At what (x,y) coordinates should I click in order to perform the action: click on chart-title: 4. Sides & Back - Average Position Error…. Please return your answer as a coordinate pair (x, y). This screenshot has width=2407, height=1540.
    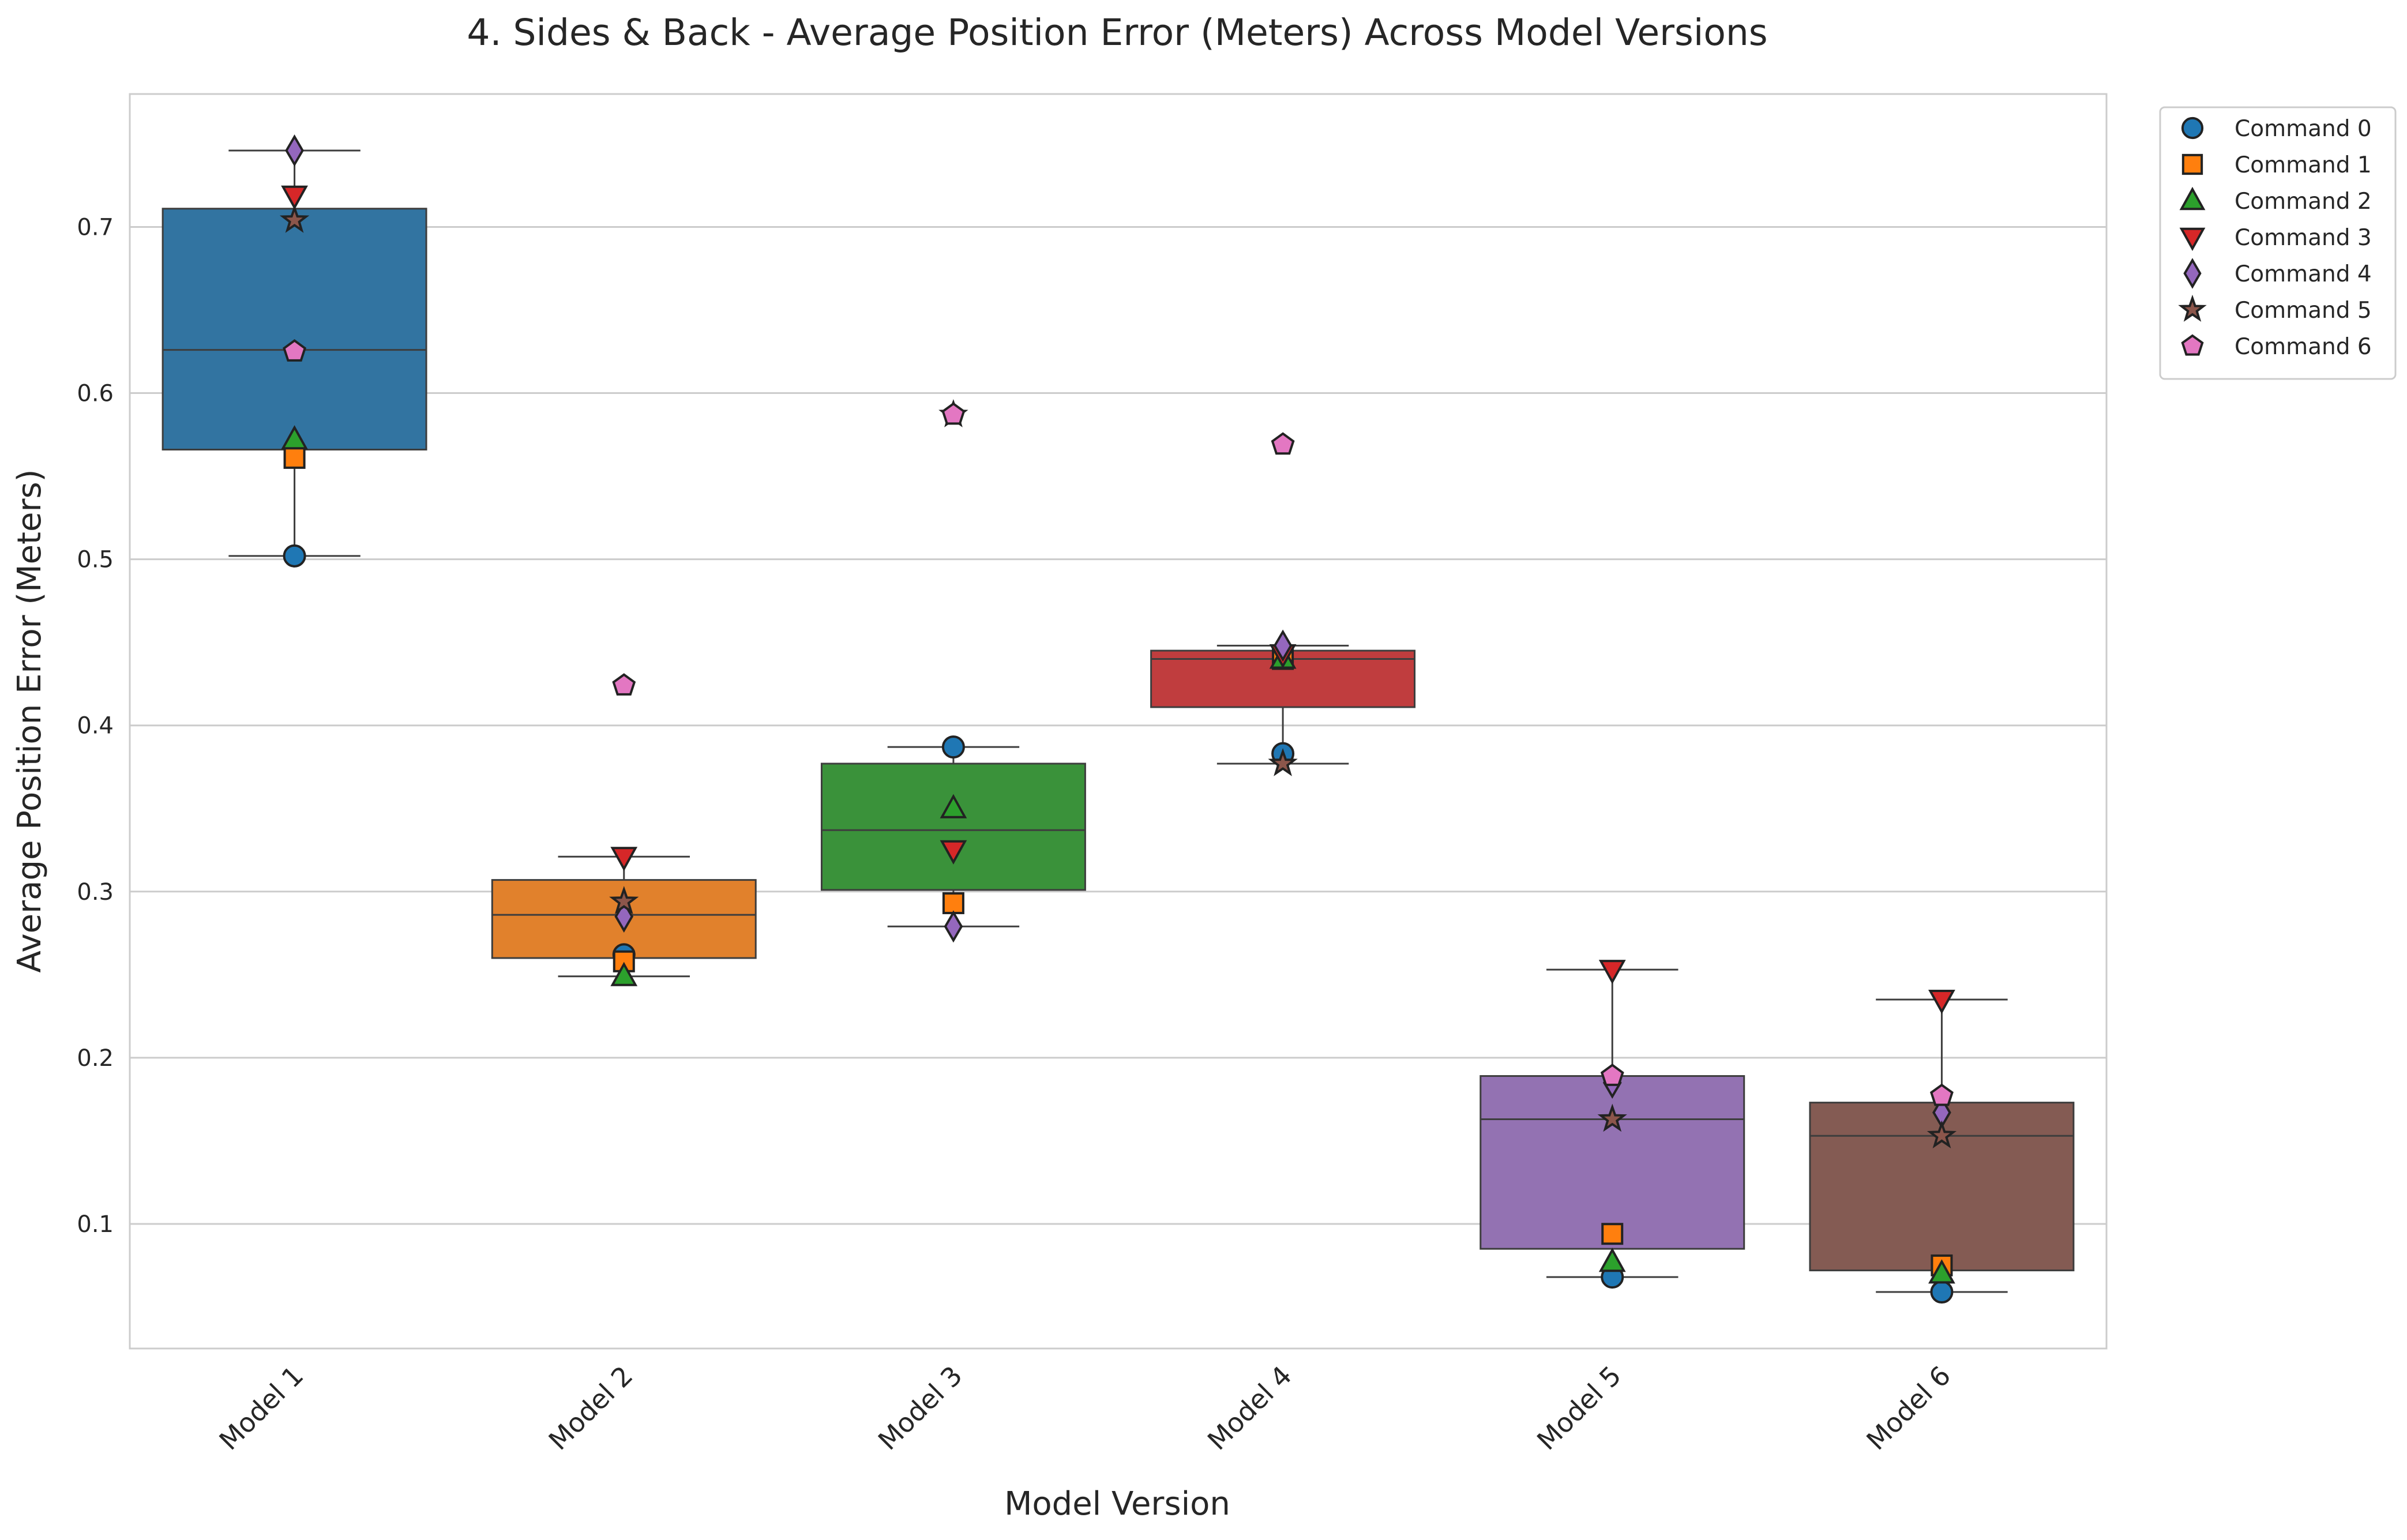
    Looking at the image, I should click on (1117, 33).